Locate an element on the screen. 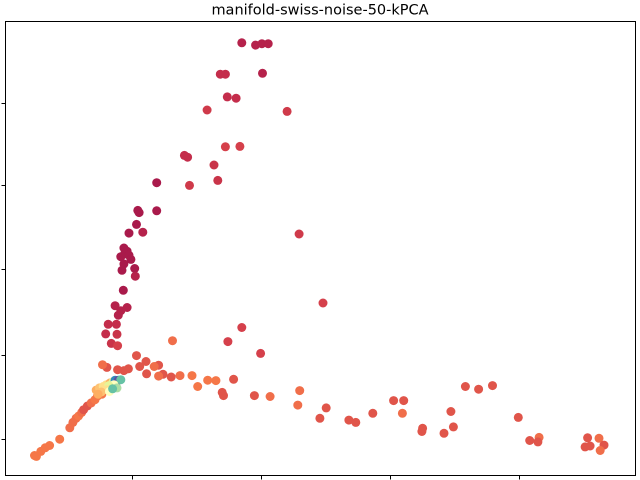 This screenshot has width=640, height=480. y-axis-ticks is located at coordinates (3, 271).